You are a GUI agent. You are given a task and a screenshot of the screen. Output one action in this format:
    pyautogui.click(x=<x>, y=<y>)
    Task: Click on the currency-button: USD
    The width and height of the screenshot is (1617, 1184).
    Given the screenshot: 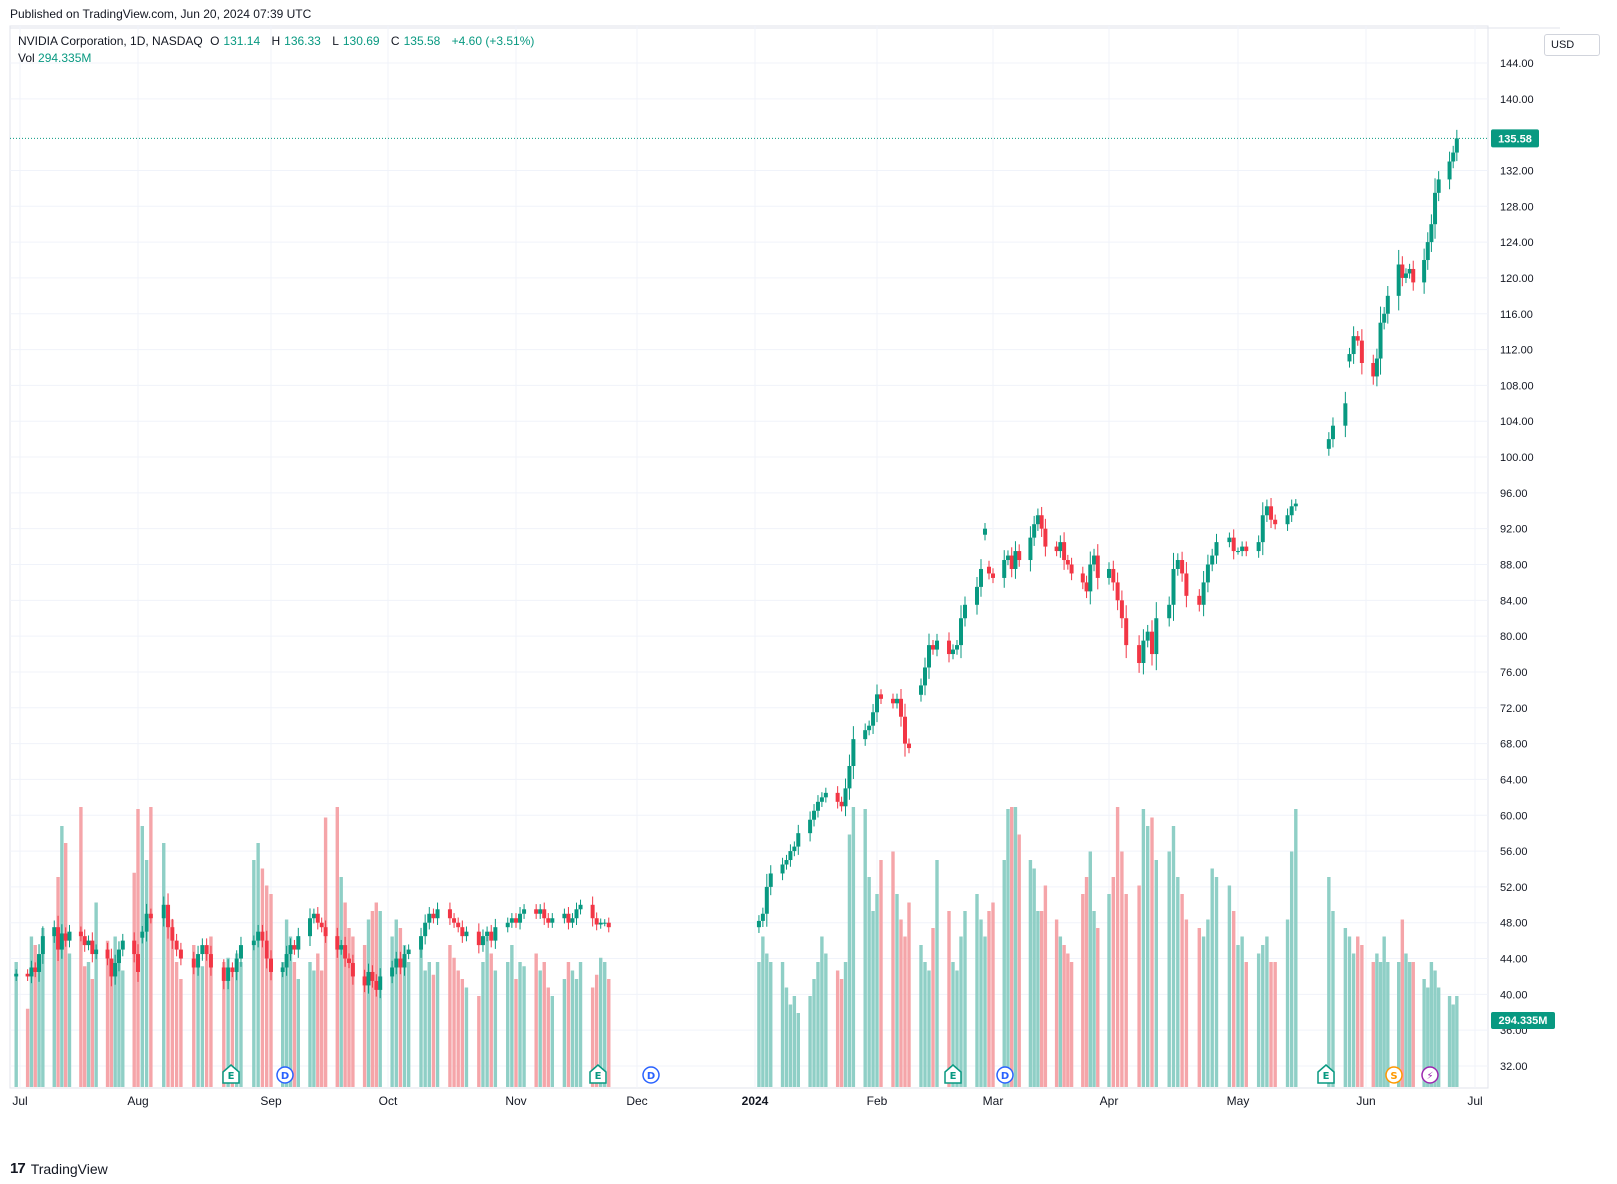 What is the action you would take?
    pyautogui.click(x=1572, y=45)
    